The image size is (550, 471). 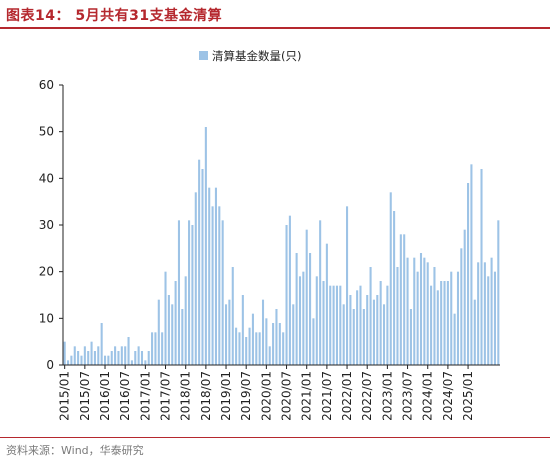 I want to click on legend-label: 清算基金数量(只), so click(x=256, y=56).